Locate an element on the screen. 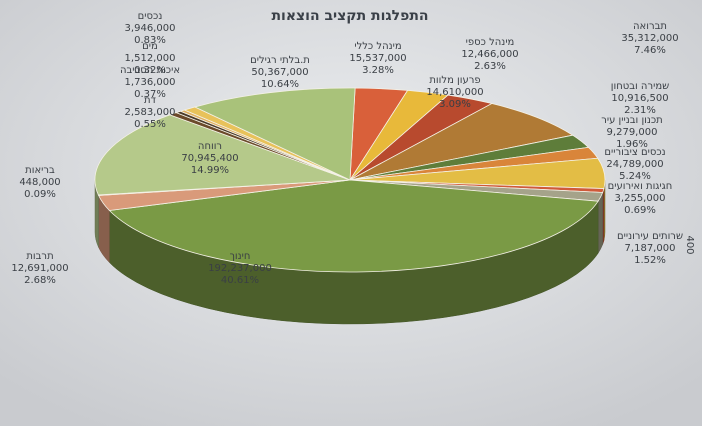  percent-label: 0.09% is located at coordinates (40, 194).